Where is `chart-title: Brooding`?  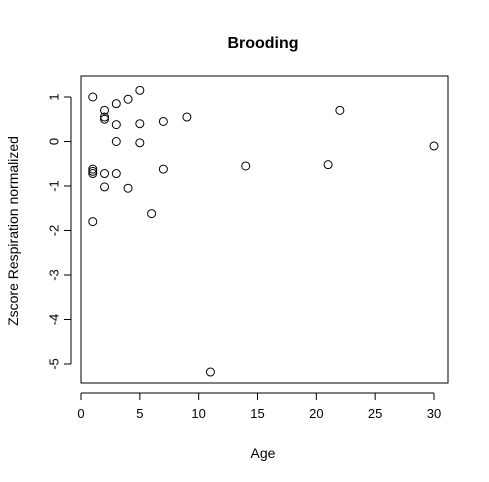 chart-title: Brooding is located at coordinates (262, 43).